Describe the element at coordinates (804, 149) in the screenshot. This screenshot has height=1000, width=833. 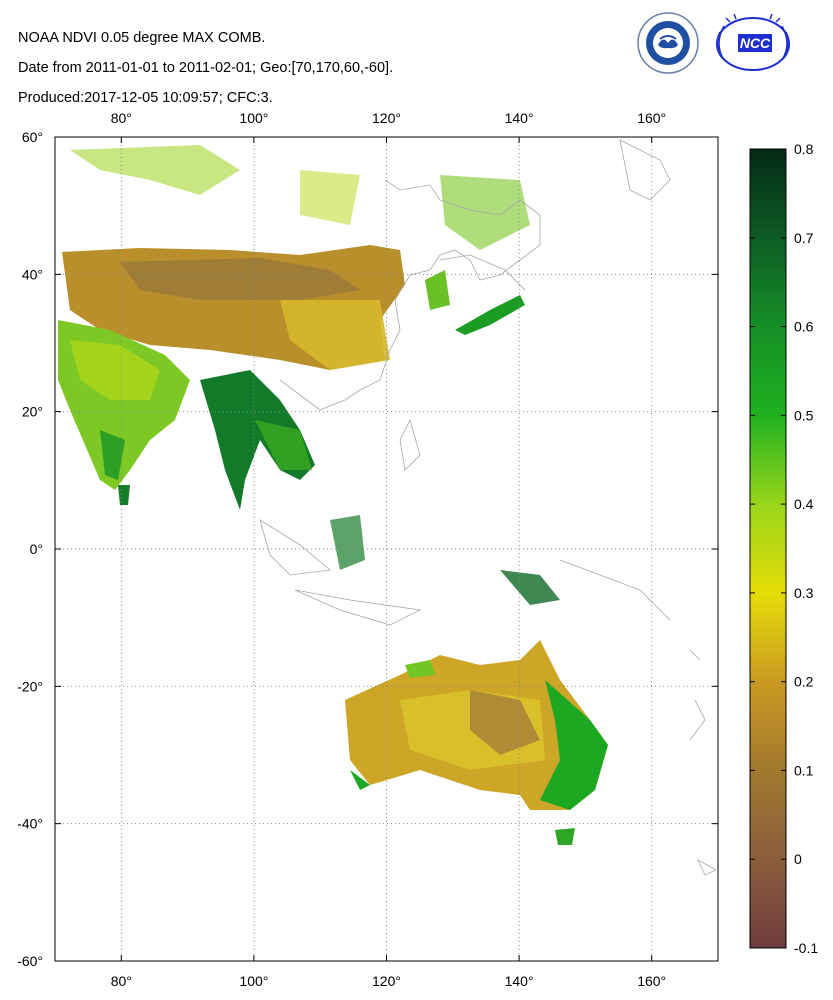
I see `colorbar-tick-label: 0.8` at that location.